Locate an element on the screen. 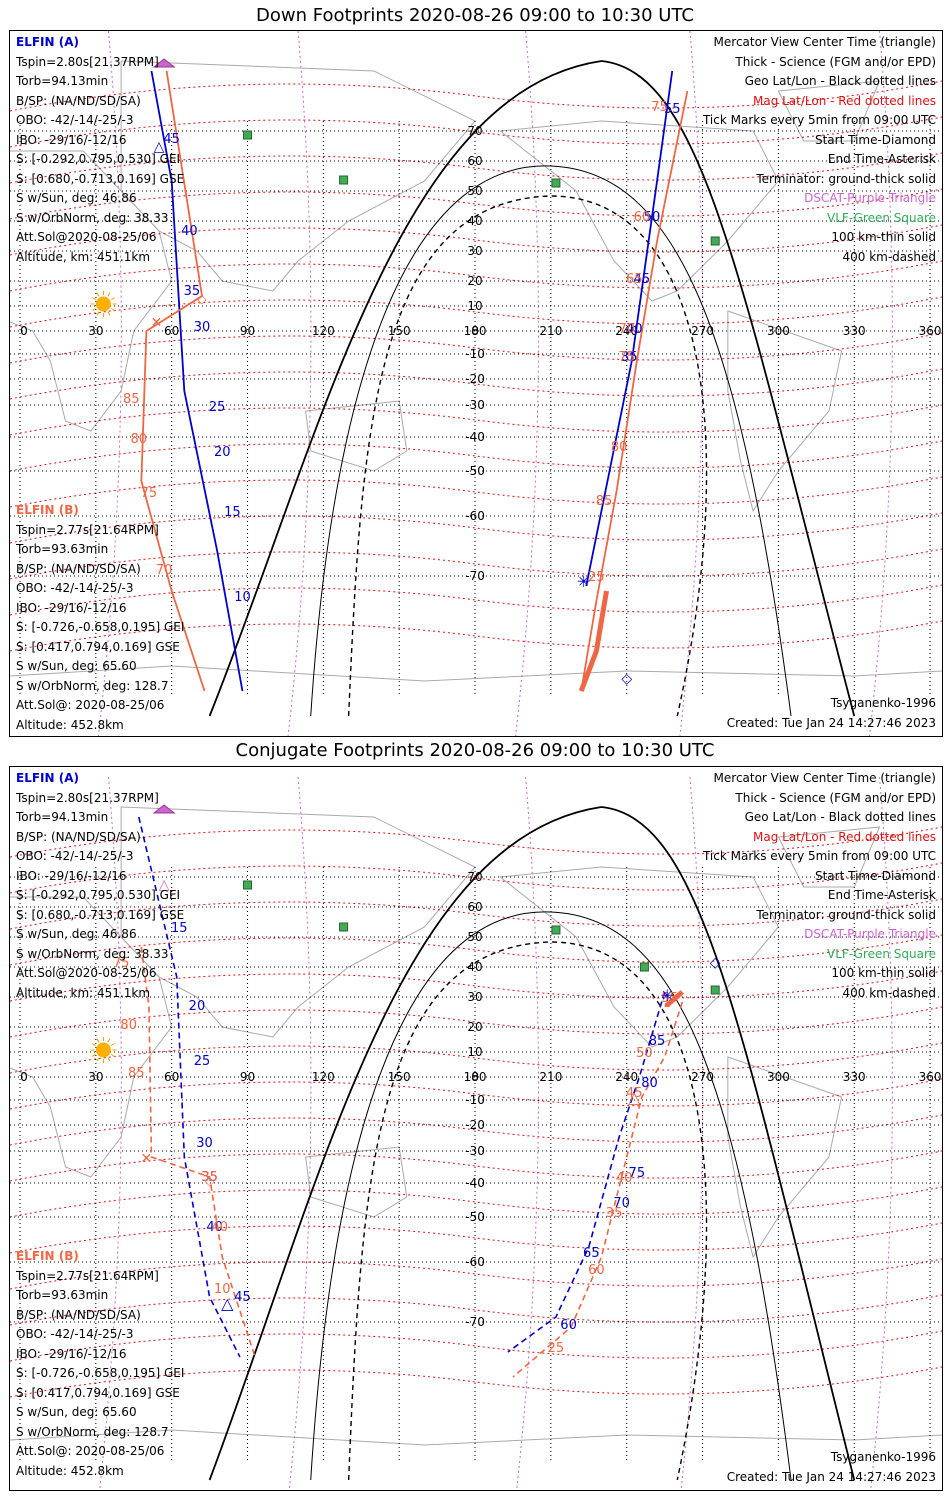 The height and width of the screenshot is (1500, 950). elfin-b-info-line: Altitude: 452.8km is located at coordinates (70, 724).